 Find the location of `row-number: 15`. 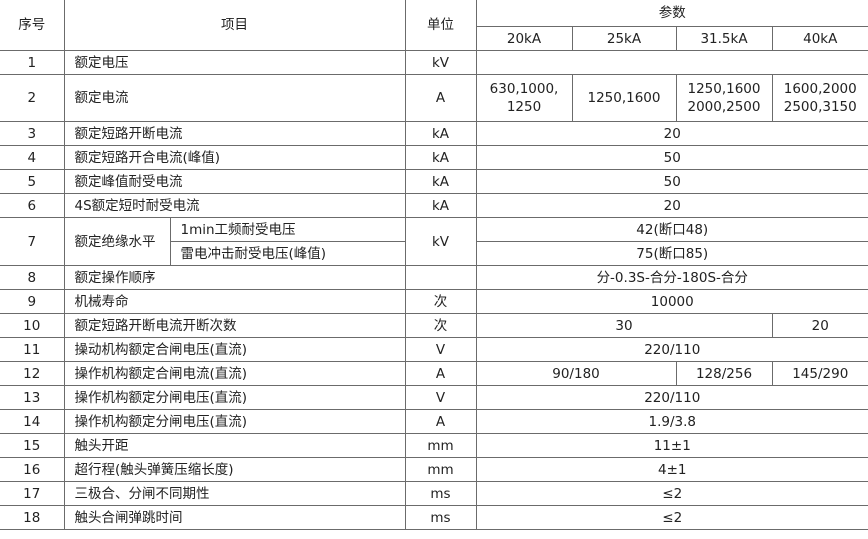

row-number: 15 is located at coordinates (32, 445).